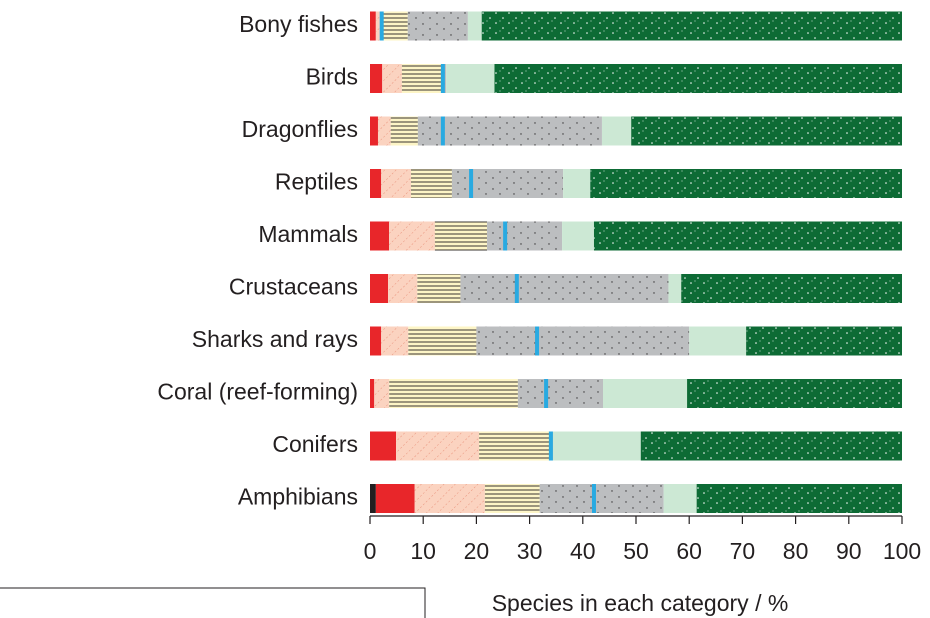 This screenshot has width=930, height=618. I want to click on category-label: Birds, so click(332, 77).